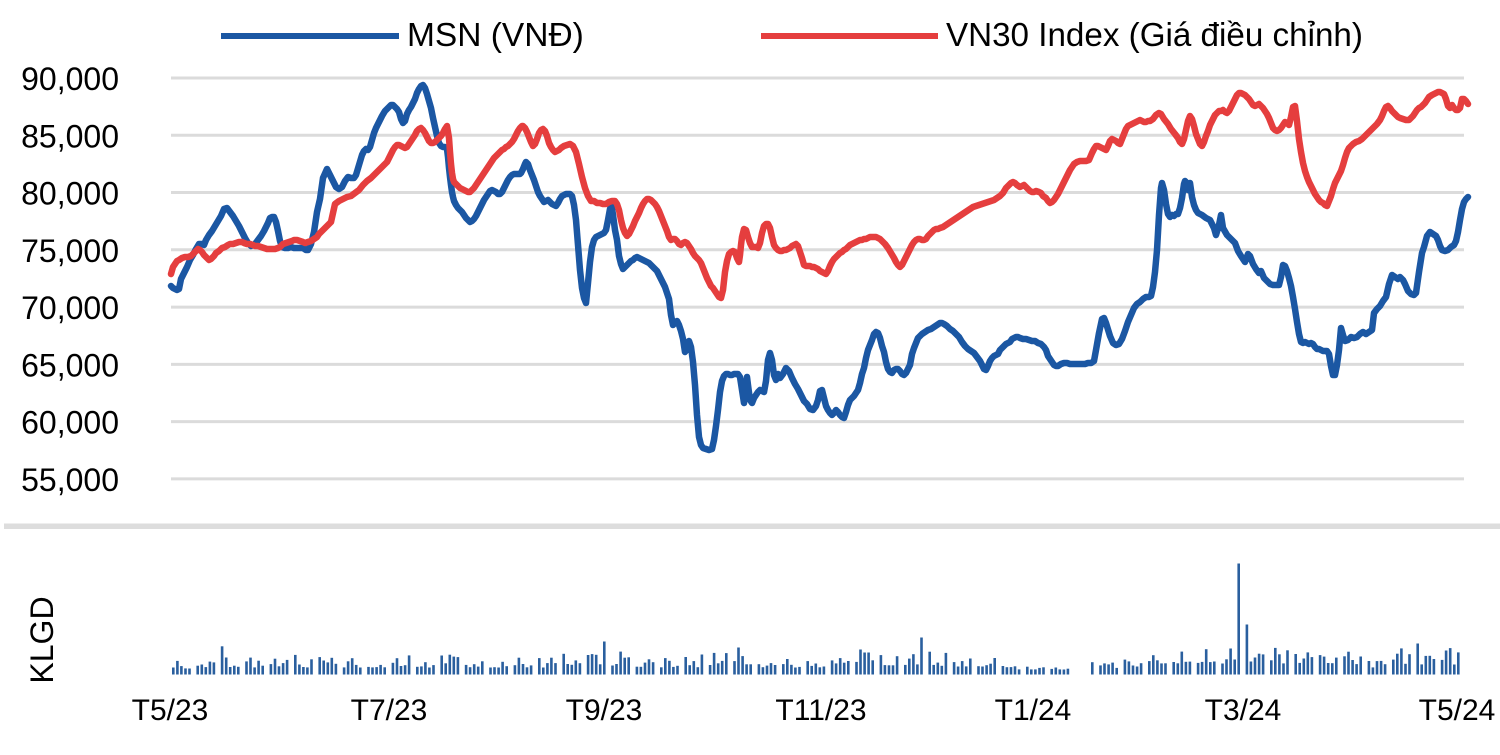 The image size is (1500, 755). What do you see at coordinates (70, 136) in the screenshot?
I see `svg-text: 85,000` at bounding box center [70, 136].